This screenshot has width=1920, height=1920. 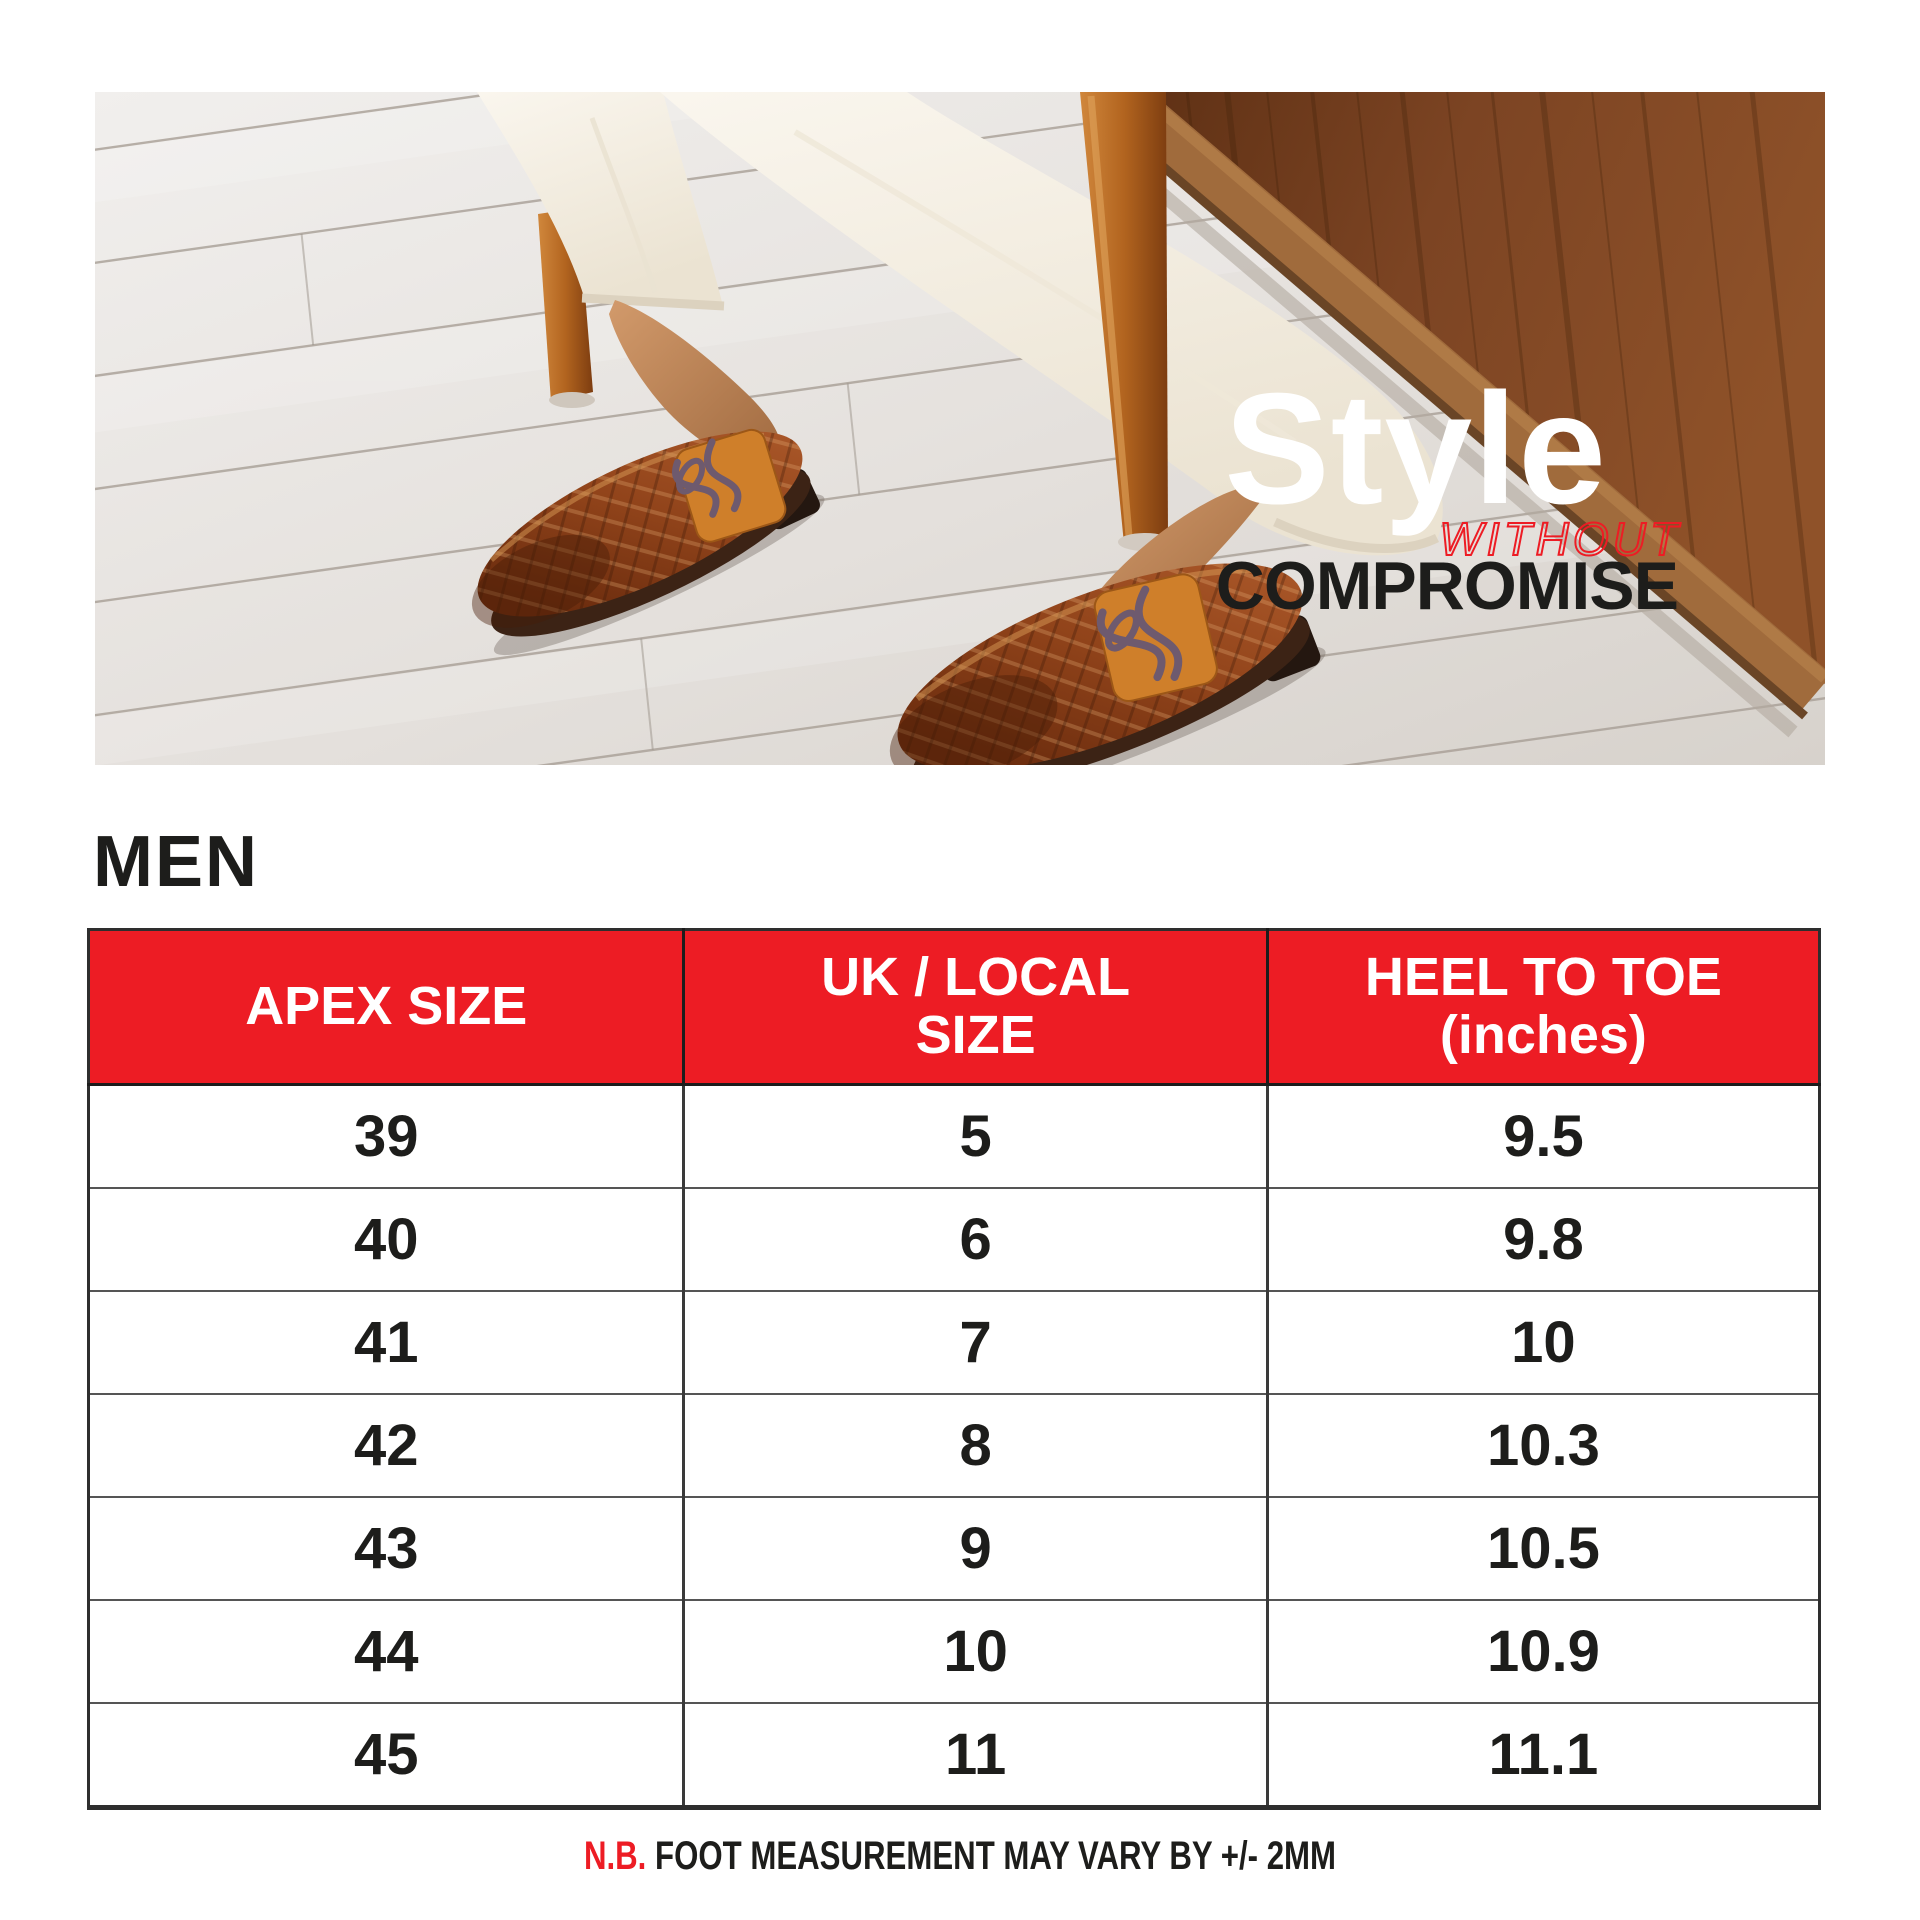 I want to click on header-heel-to-toe: HEEL TO TOE (inches), so click(x=1542, y=1007).